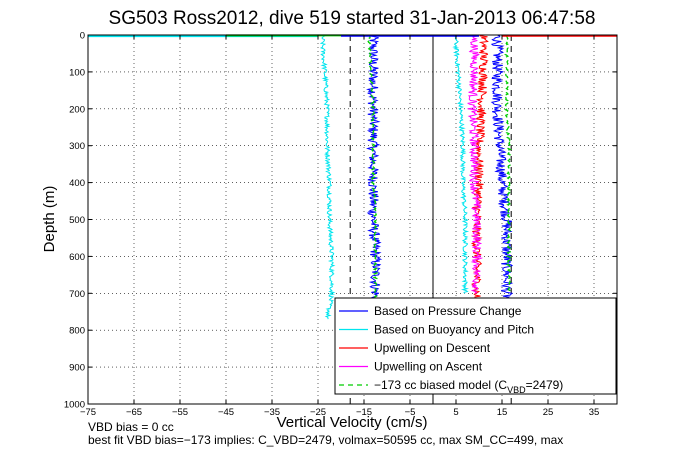  What do you see at coordinates (502, 412) in the screenshot?
I see `x-tick-label: 15` at bounding box center [502, 412].